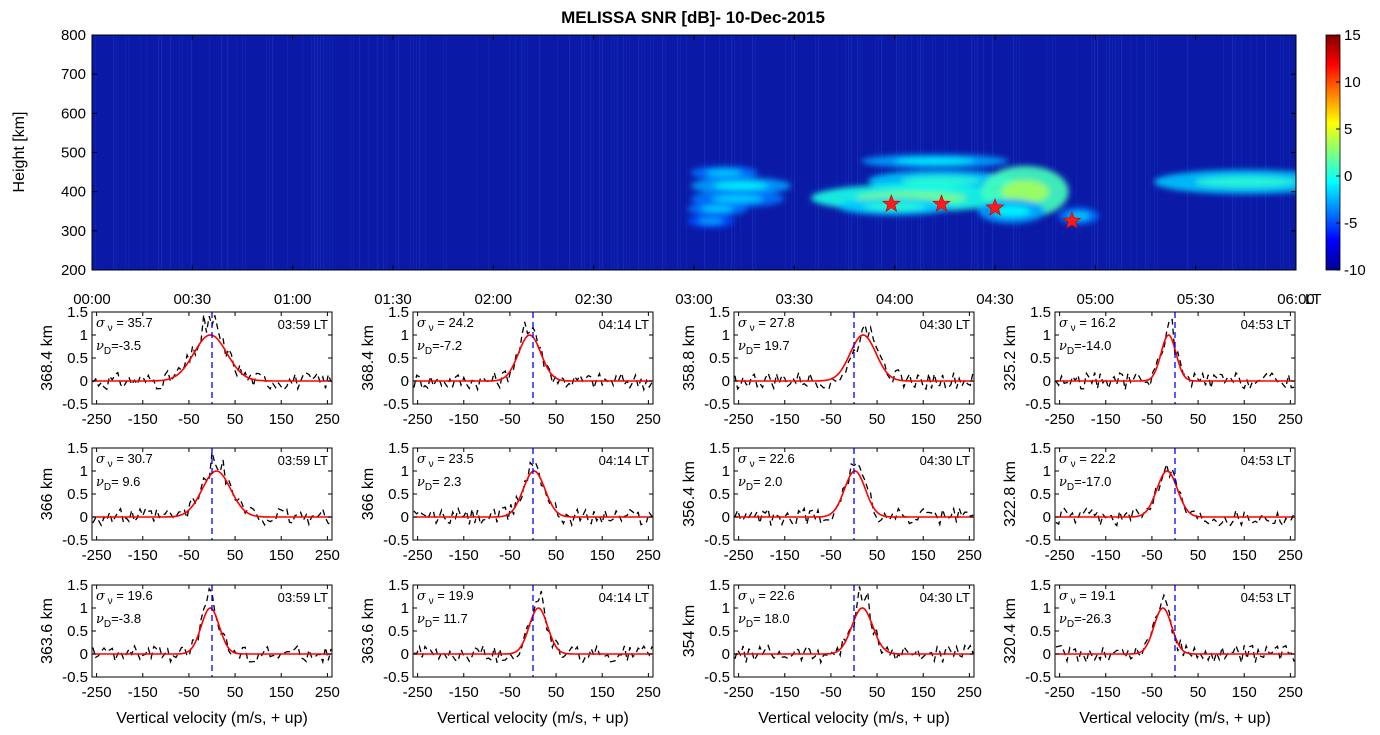 The width and height of the screenshot is (1380, 735). What do you see at coordinates (726, 654) in the screenshot?
I see `panel-y-tick-label: 0` at bounding box center [726, 654].